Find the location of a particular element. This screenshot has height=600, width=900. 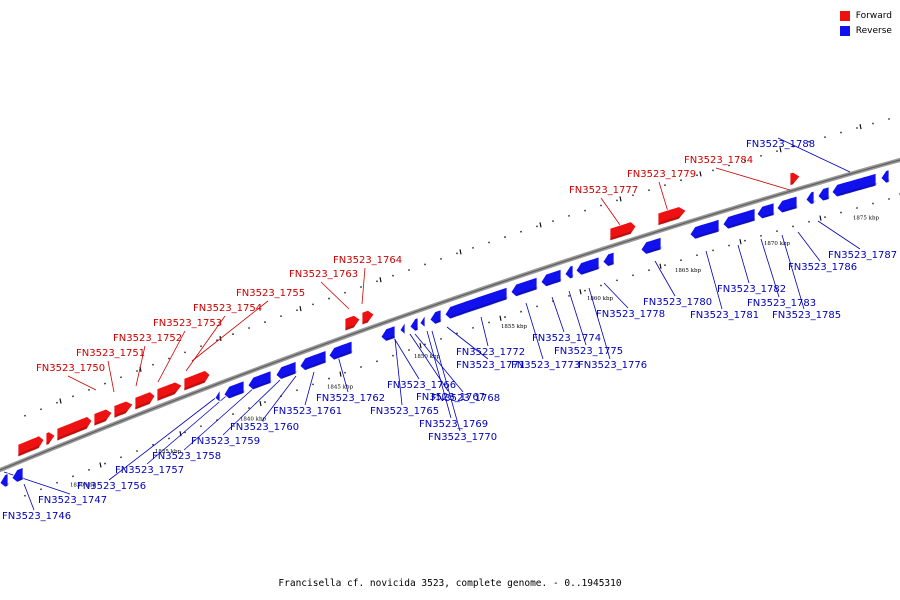

scale-label: 1870 kbp is located at coordinates (777, 244).